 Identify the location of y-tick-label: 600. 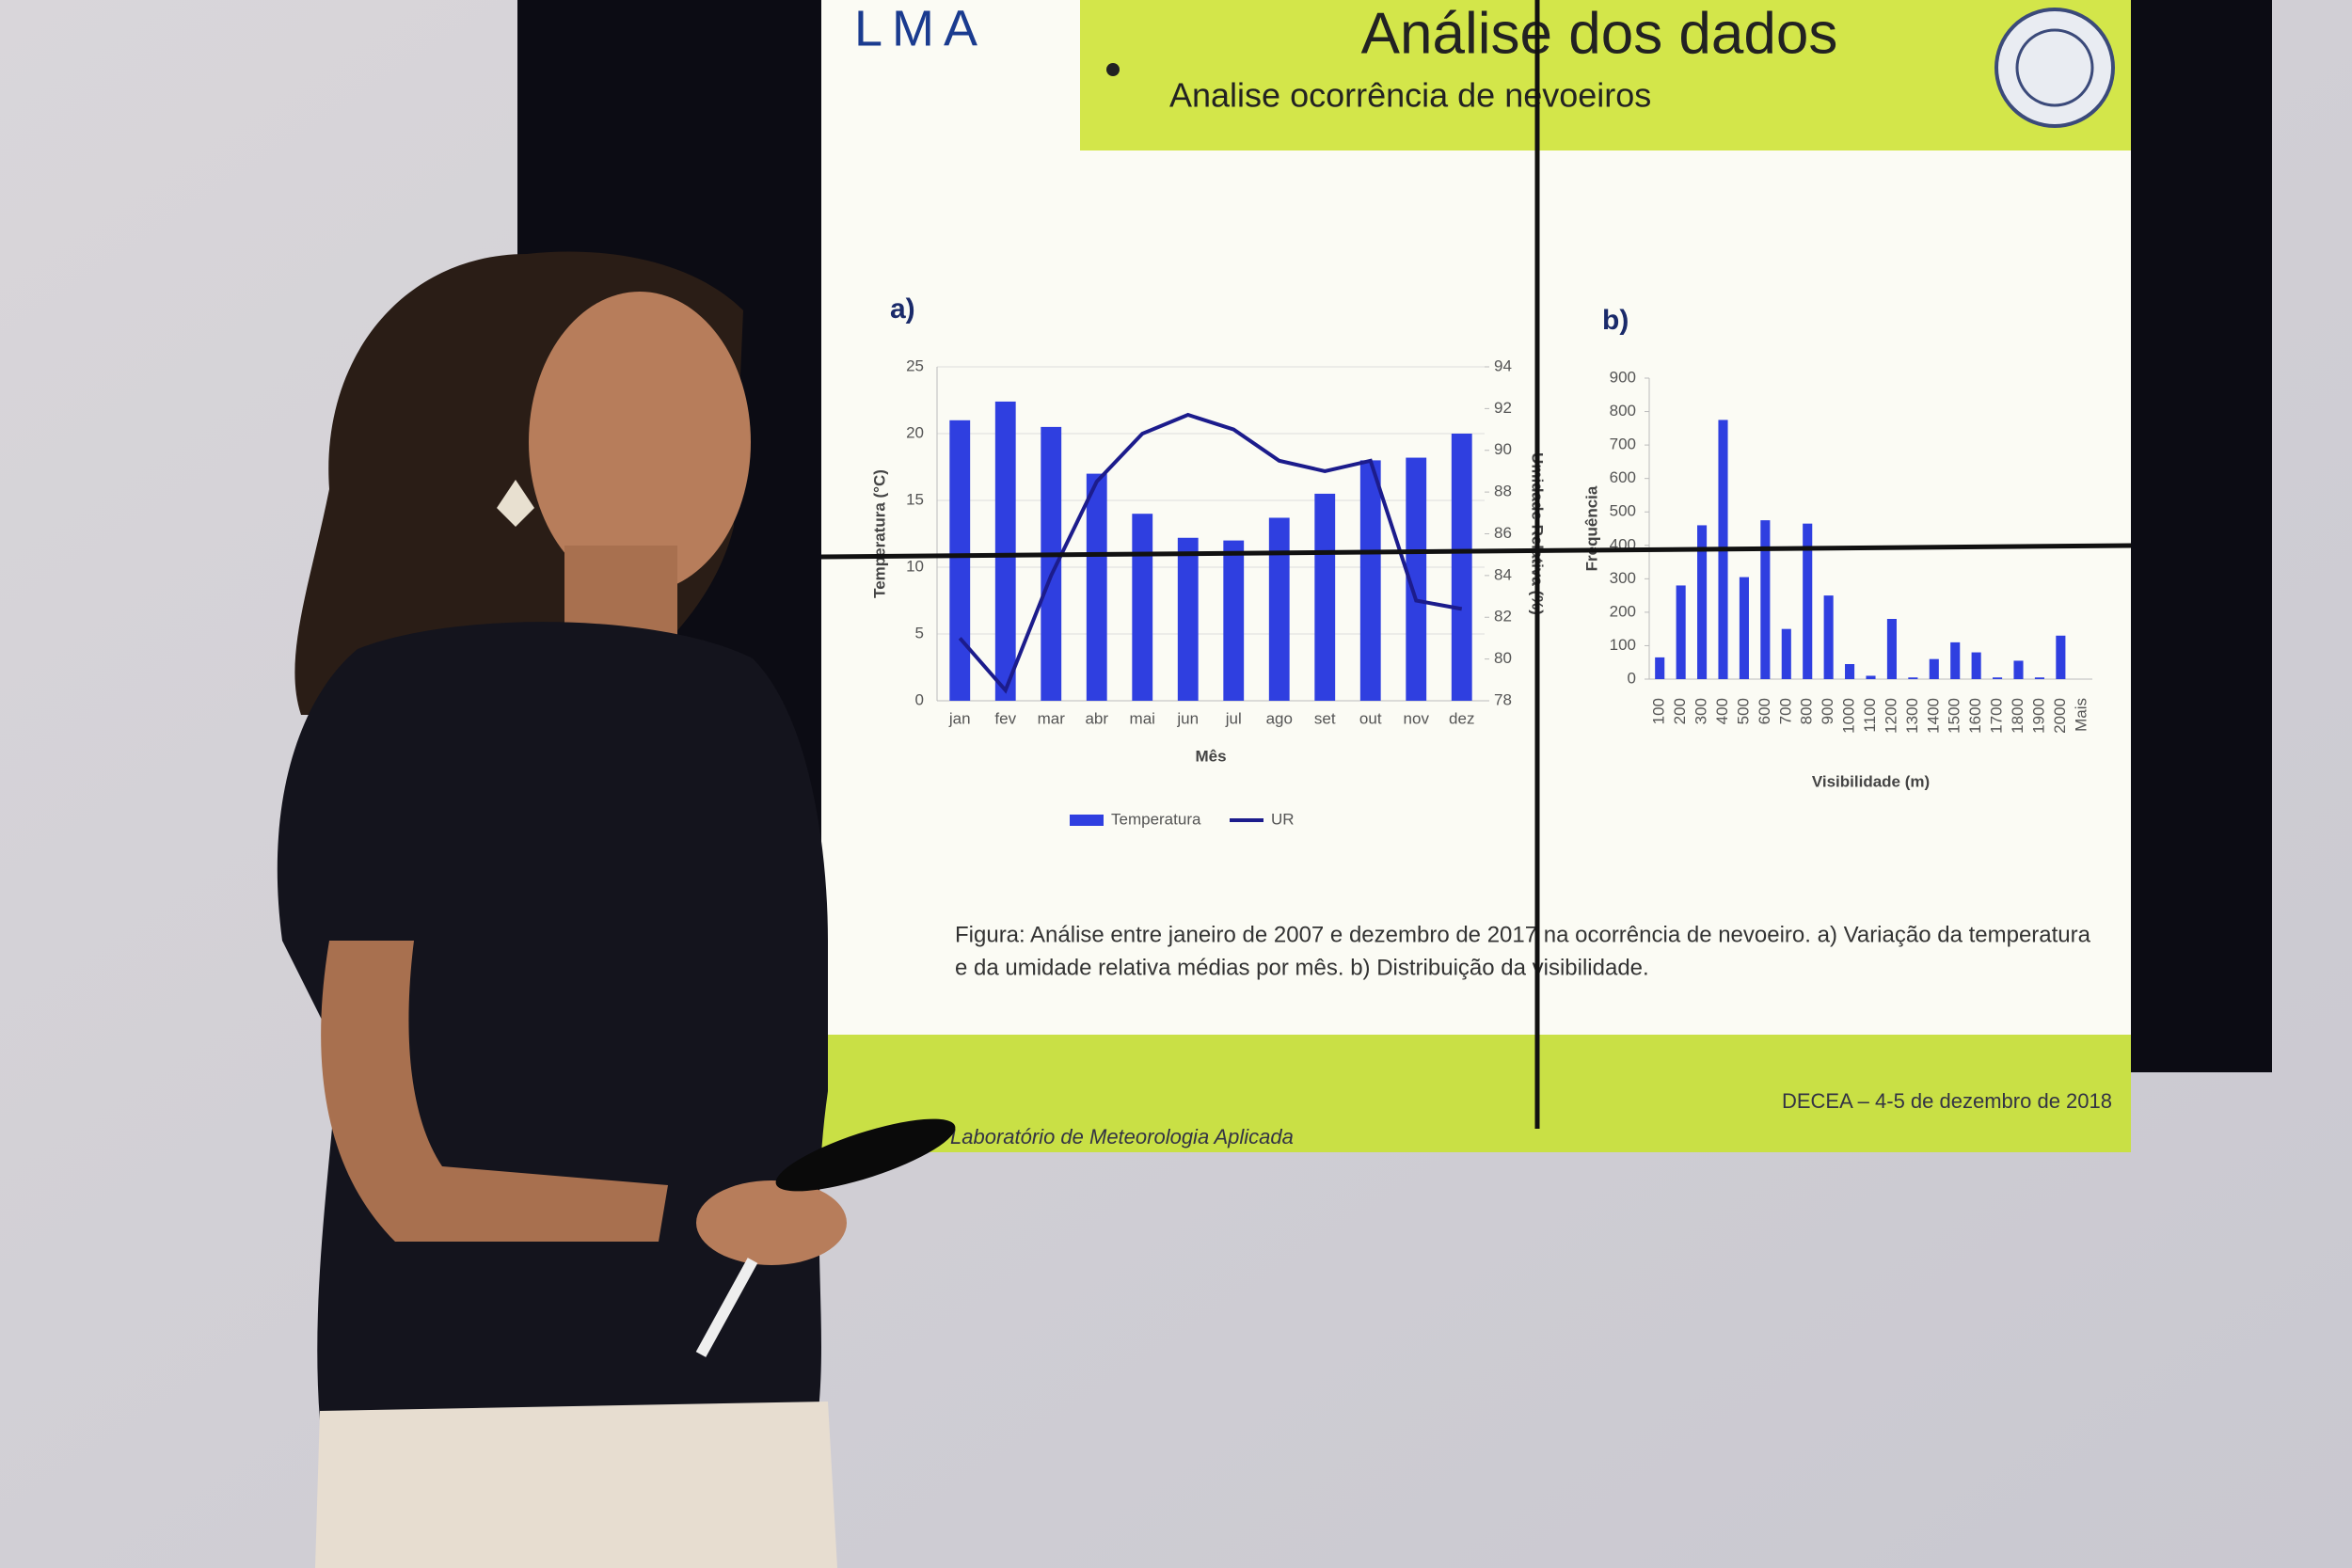
(1623, 477).